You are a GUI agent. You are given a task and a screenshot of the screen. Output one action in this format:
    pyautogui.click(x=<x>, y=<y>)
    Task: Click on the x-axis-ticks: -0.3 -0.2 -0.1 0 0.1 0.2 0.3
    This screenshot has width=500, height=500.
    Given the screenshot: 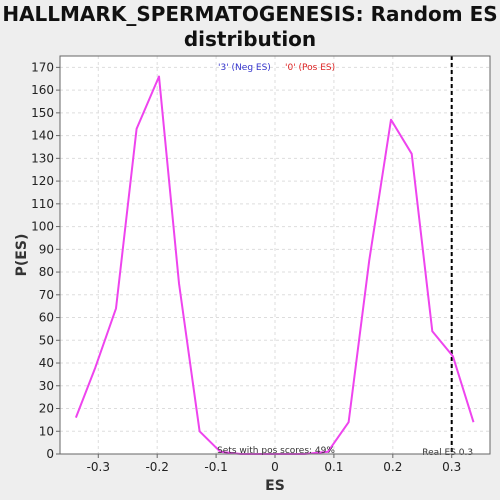 What is the action you would take?
    pyautogui.click(x=274, y=464)
    